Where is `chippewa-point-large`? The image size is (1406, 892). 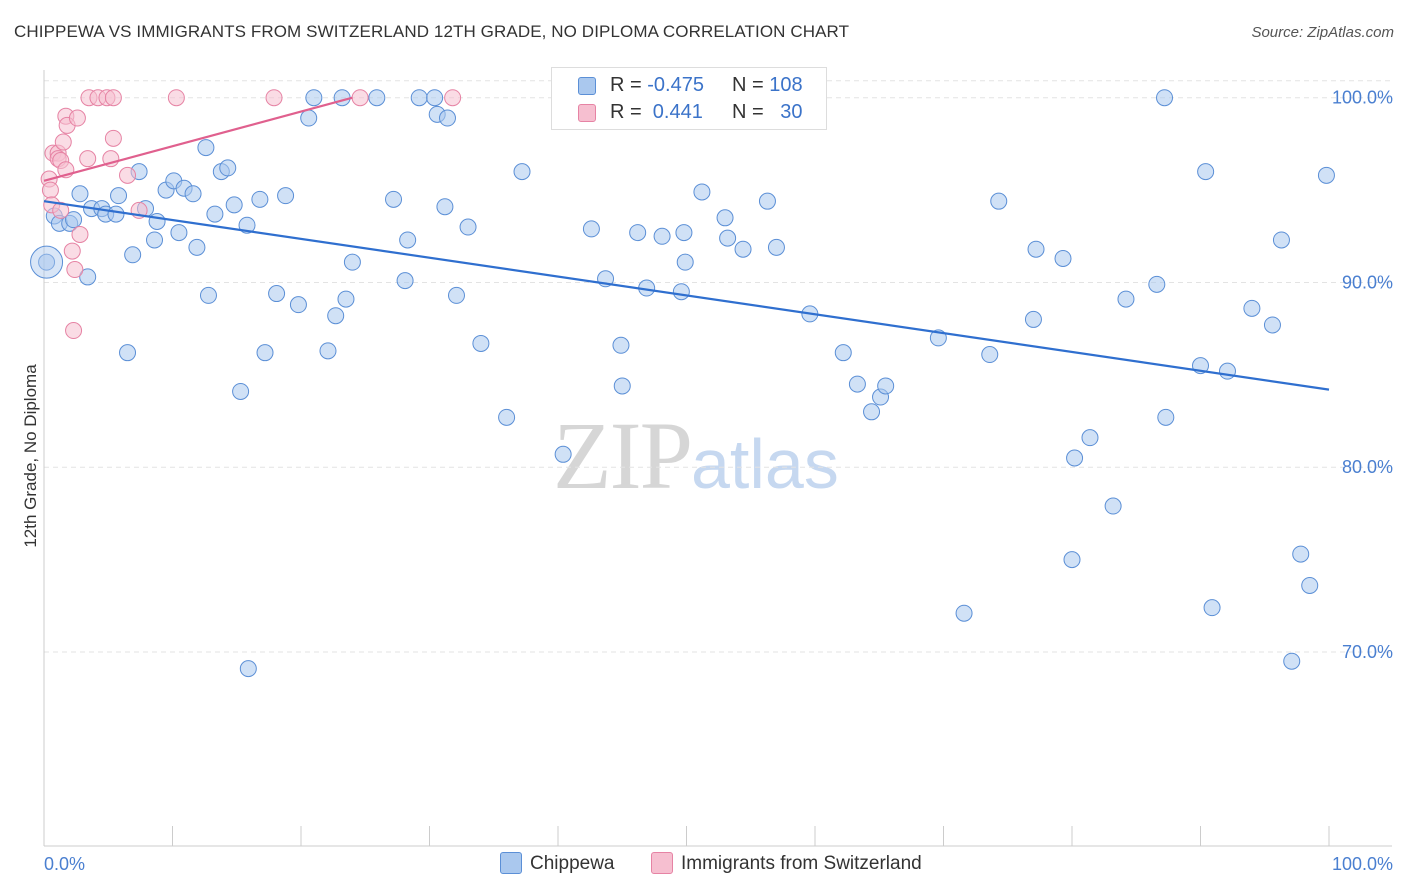 chippewa-point-large is located at coordinates (47, 262).